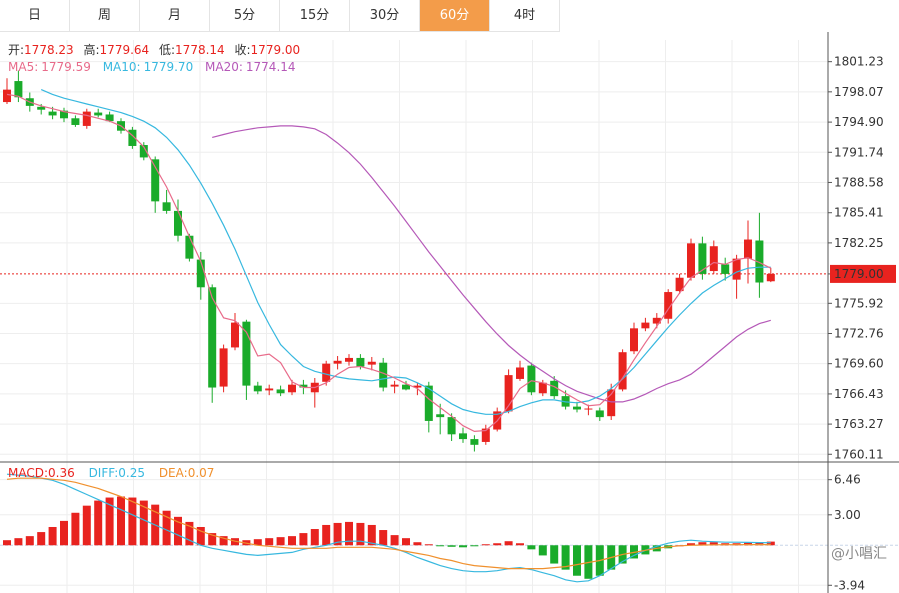 The image size is (899, 593). I want to click on tab-3: 5分, so click(245, 15).